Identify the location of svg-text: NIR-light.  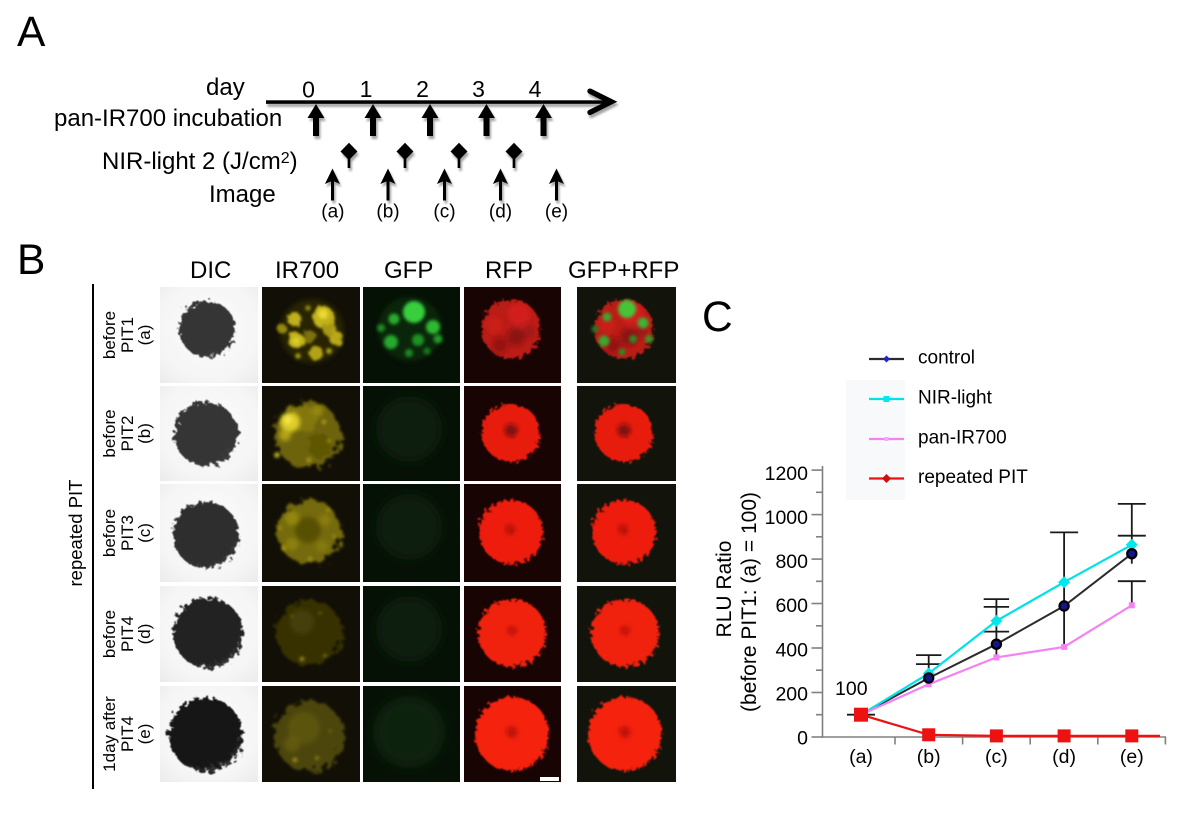
(955, 398).